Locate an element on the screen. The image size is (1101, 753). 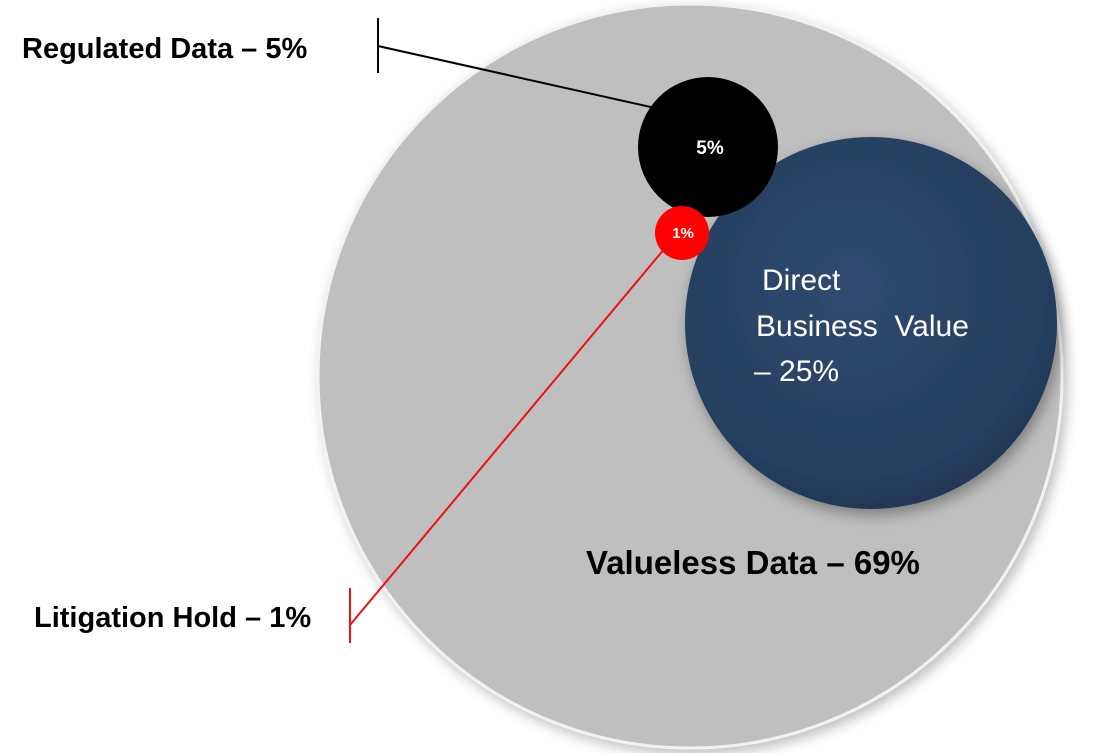
valueless-data-label: Valueless Data – 69% is located at coordinates (753, 562).